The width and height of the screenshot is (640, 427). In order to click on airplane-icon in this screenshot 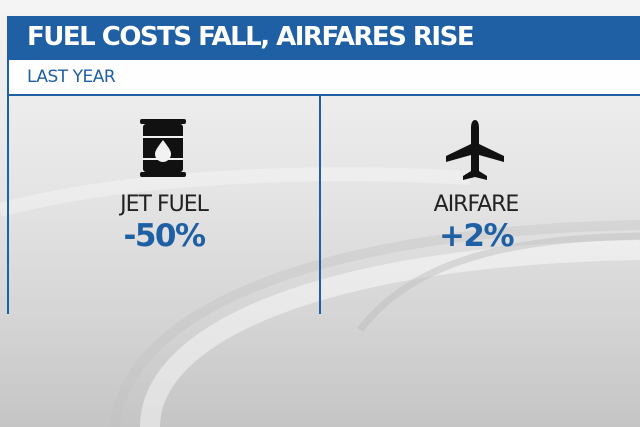, I will do `click(475, 150)`.